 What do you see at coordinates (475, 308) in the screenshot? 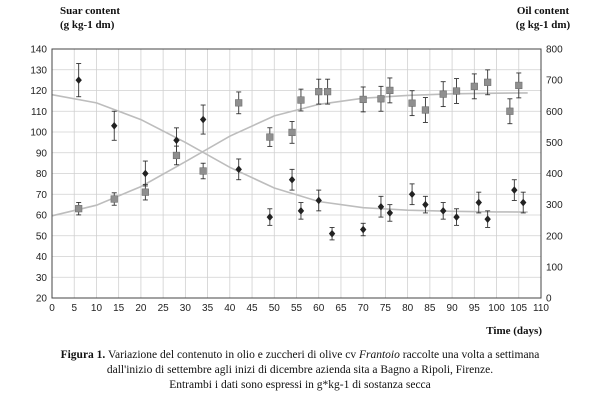
I see `x-tick-label: 95` at bounding box center [475, 308].